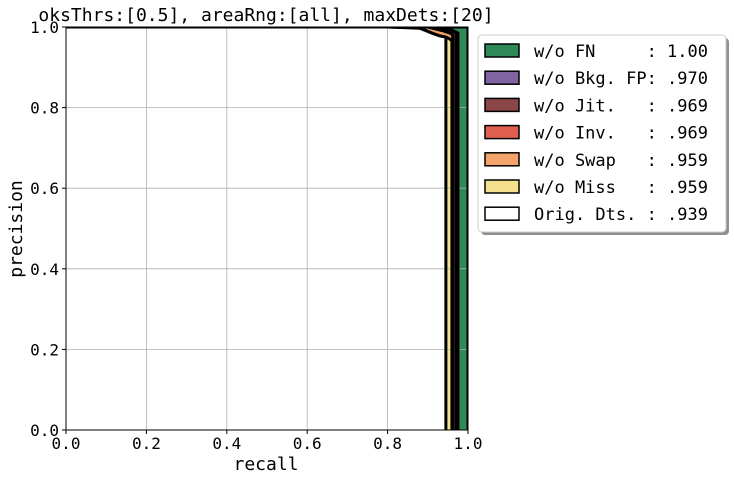 Image resolution: width=734 pixels, height=481 pixels. Describe the element at coordinates (621, 52) in the screenshot. I see `legend-label-w-o-fn: w/o FN : 1.00` at that location.